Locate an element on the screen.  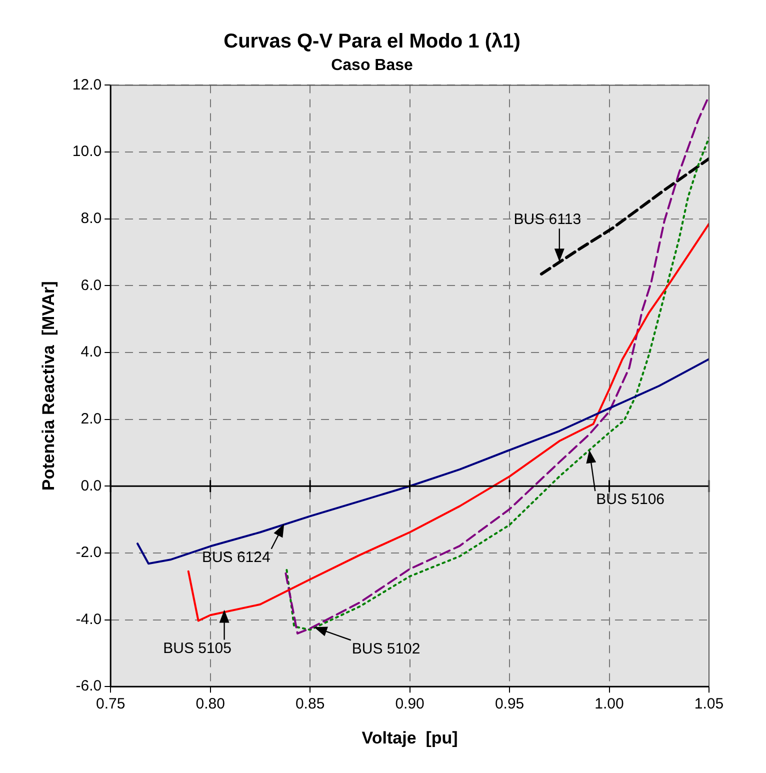
x-tick-label: 1.00 is located at coordinates (609, 704).